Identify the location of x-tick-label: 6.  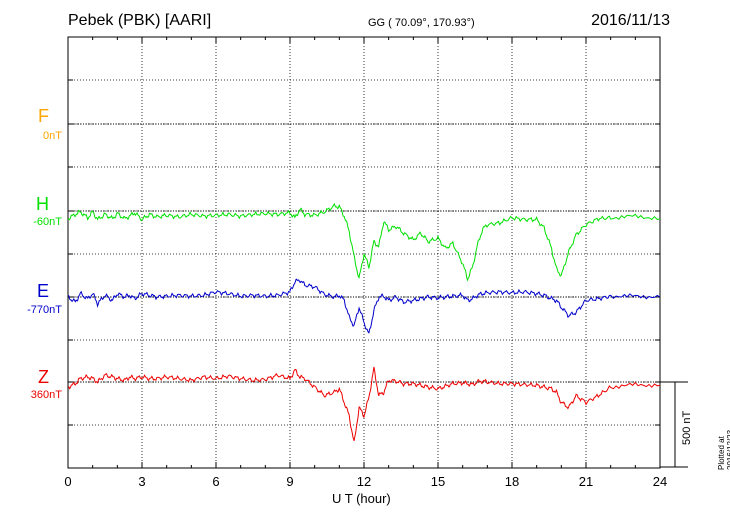
(215, 481).